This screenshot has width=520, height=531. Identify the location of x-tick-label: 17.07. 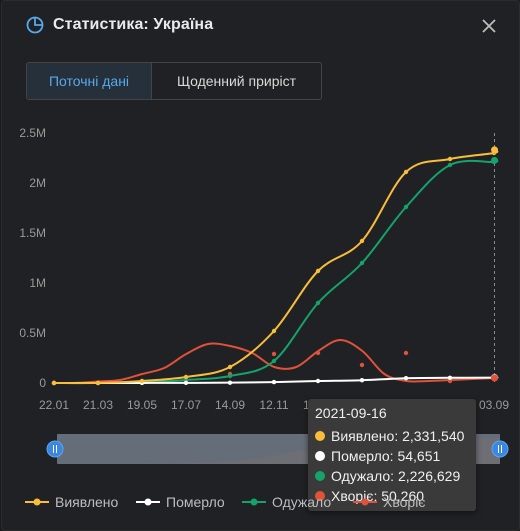
(186, 405).